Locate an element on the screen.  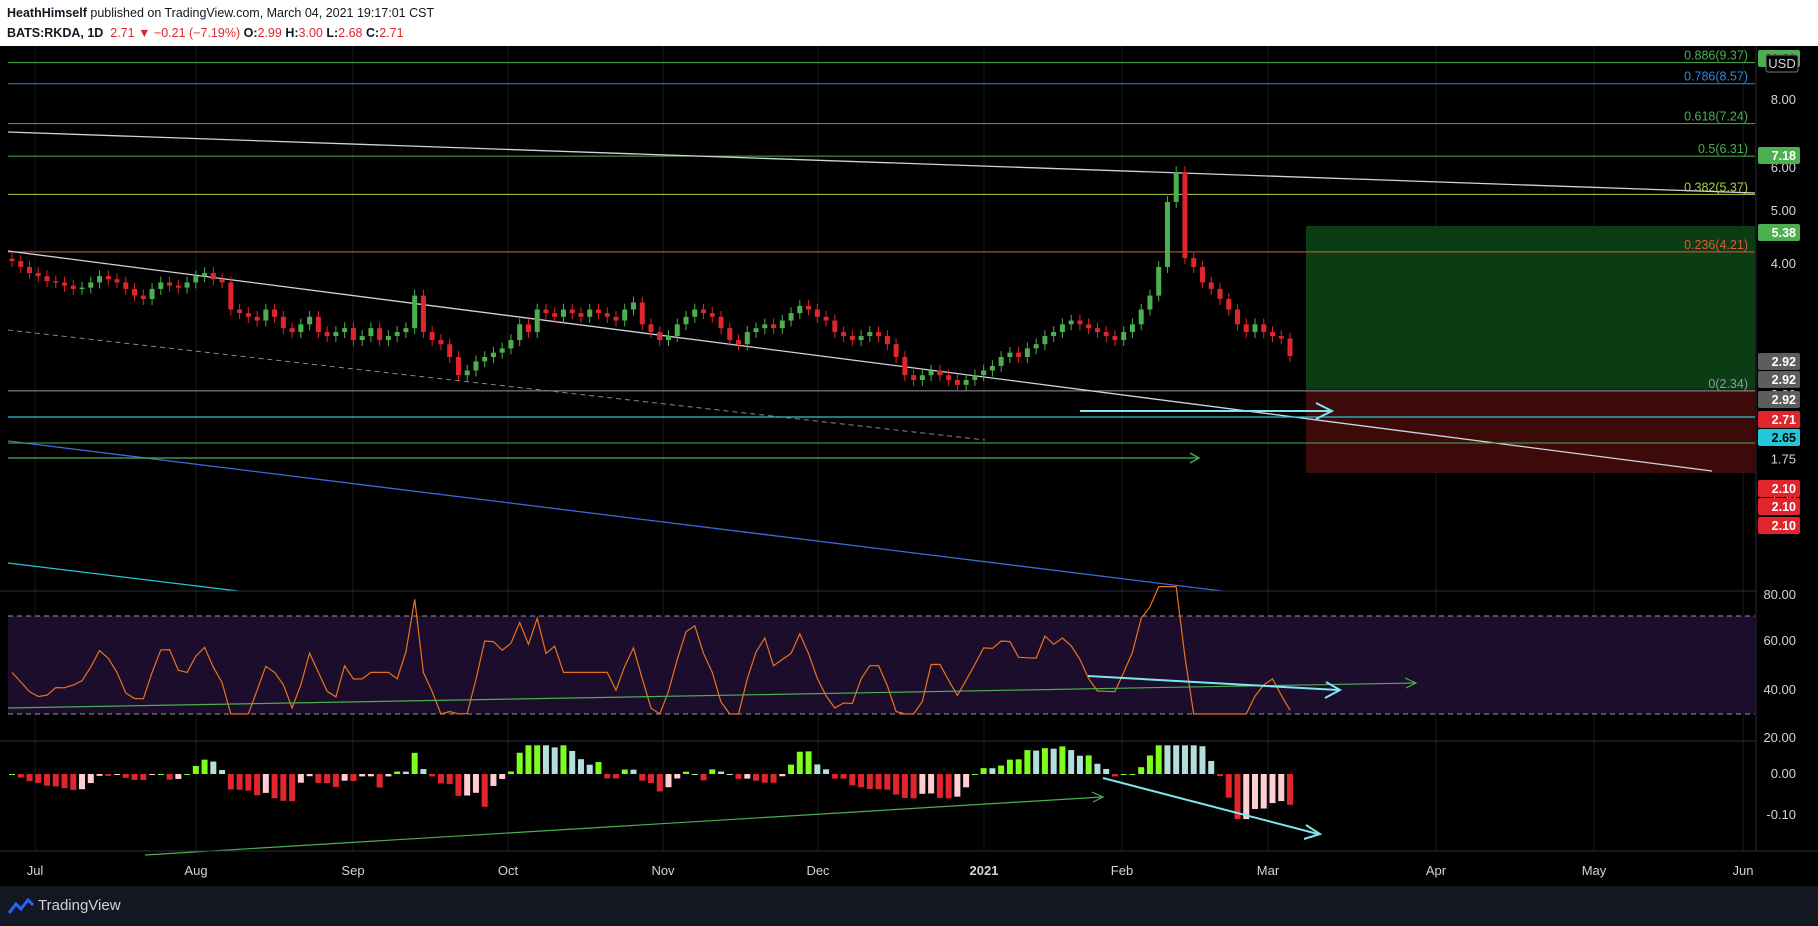
price-tag-box is located at coordinates (1779, 399).